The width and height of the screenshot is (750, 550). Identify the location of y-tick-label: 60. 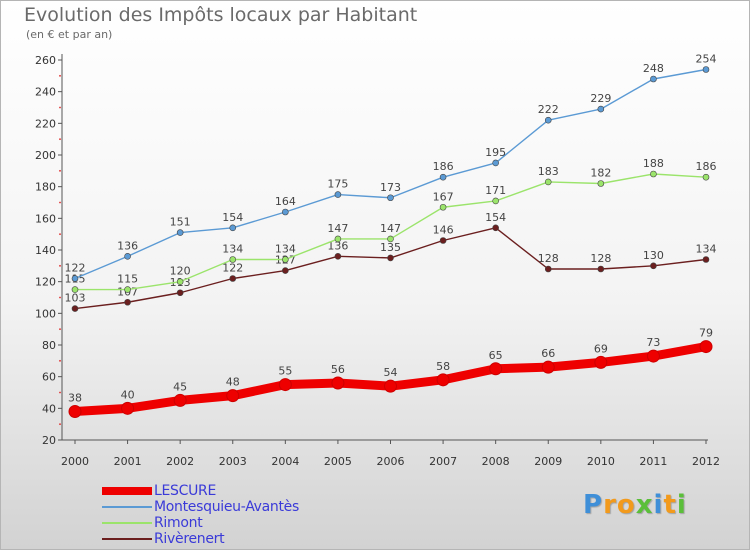
(49, 377).